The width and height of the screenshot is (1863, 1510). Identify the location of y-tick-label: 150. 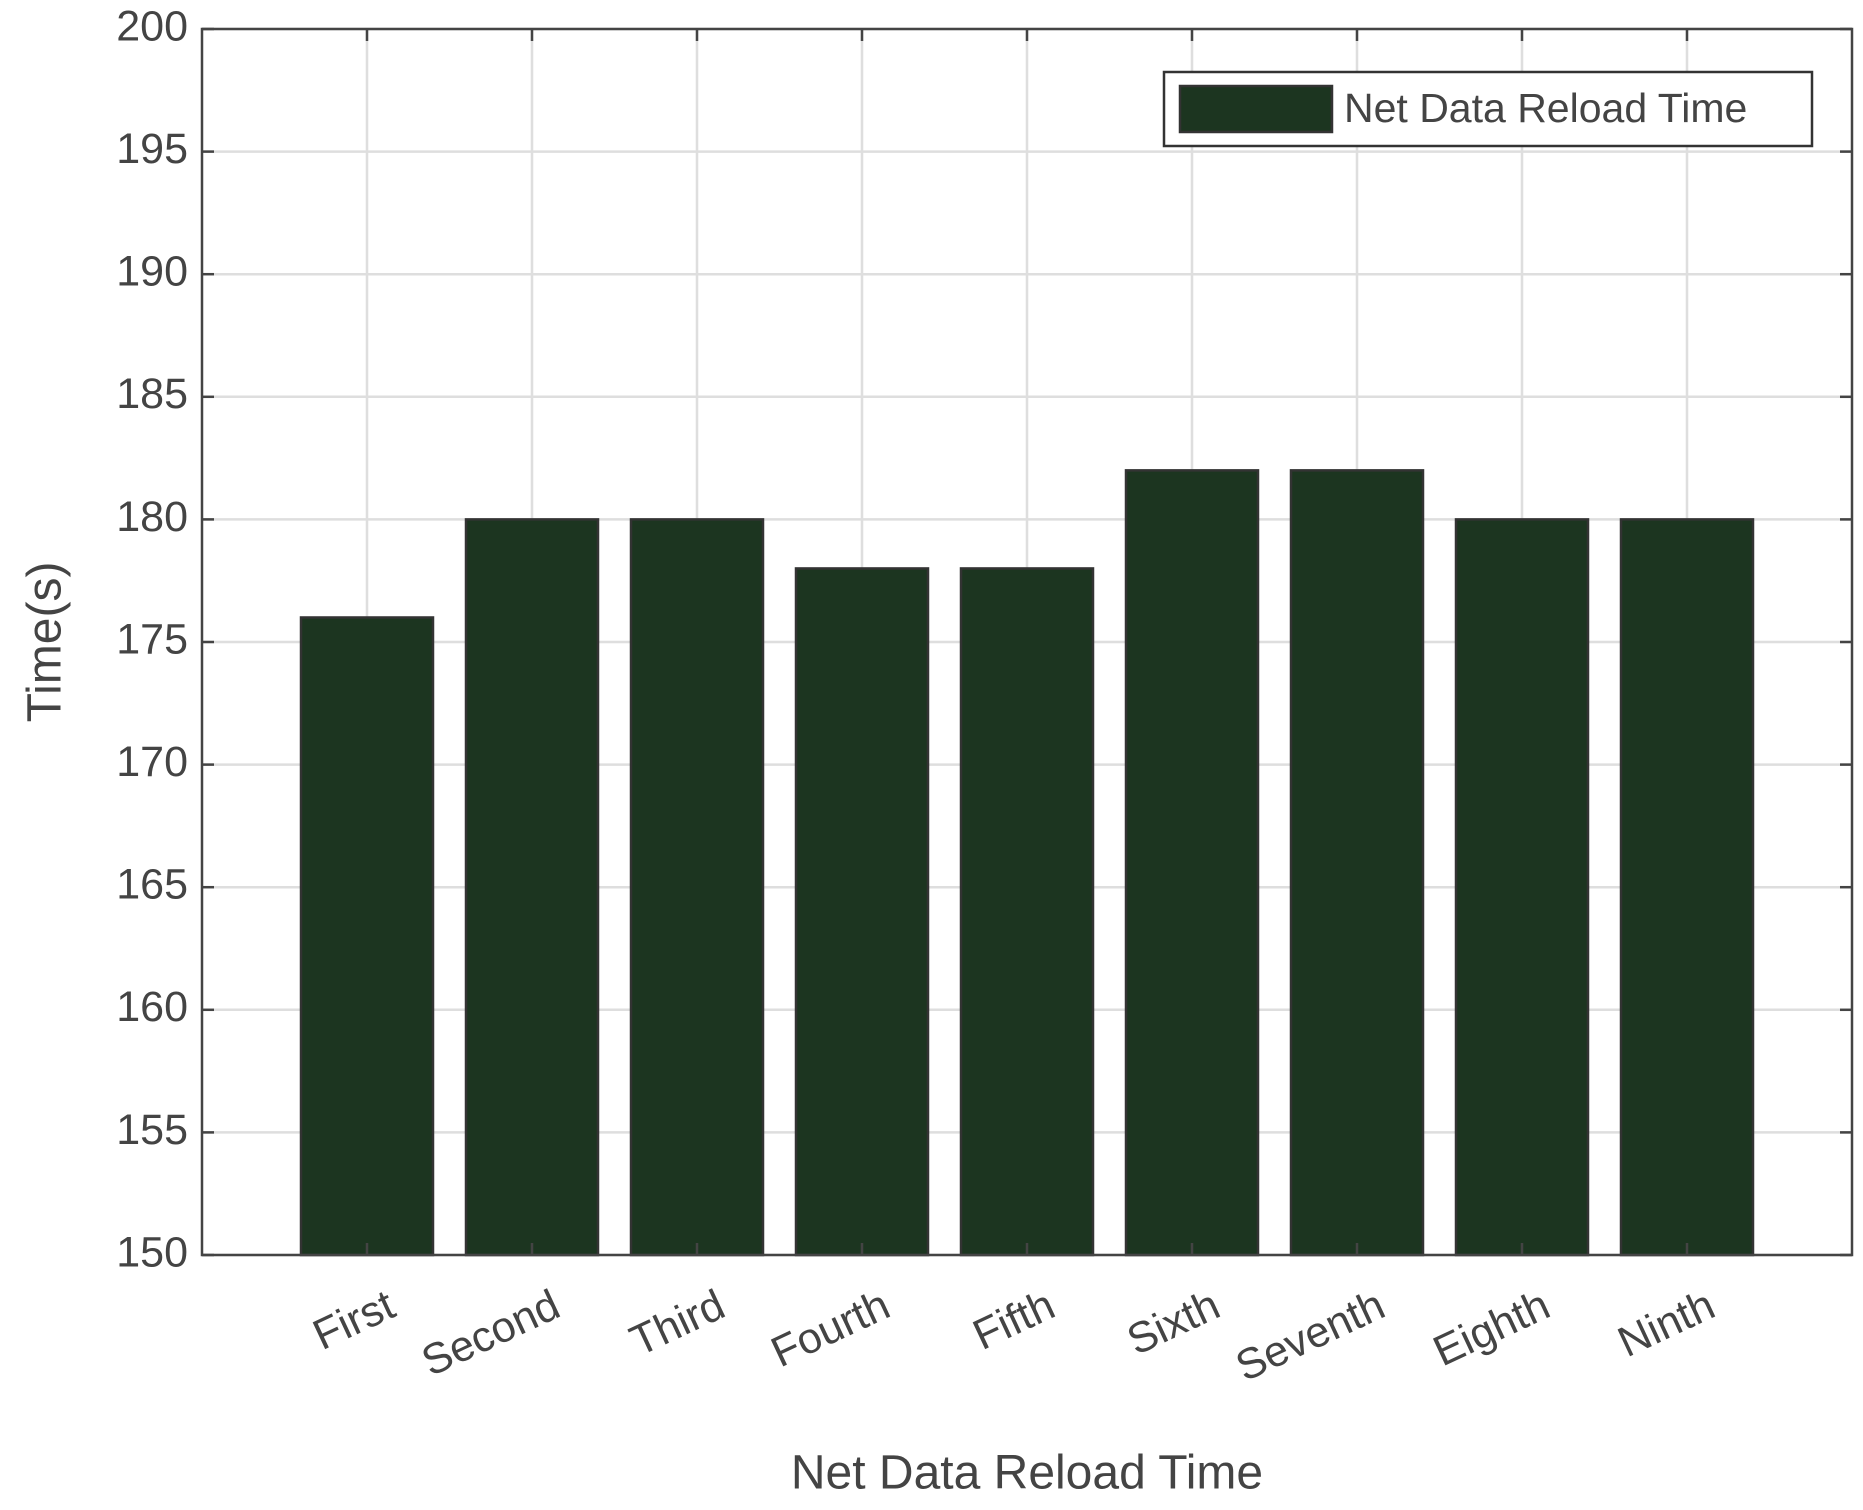
(152, 1252).